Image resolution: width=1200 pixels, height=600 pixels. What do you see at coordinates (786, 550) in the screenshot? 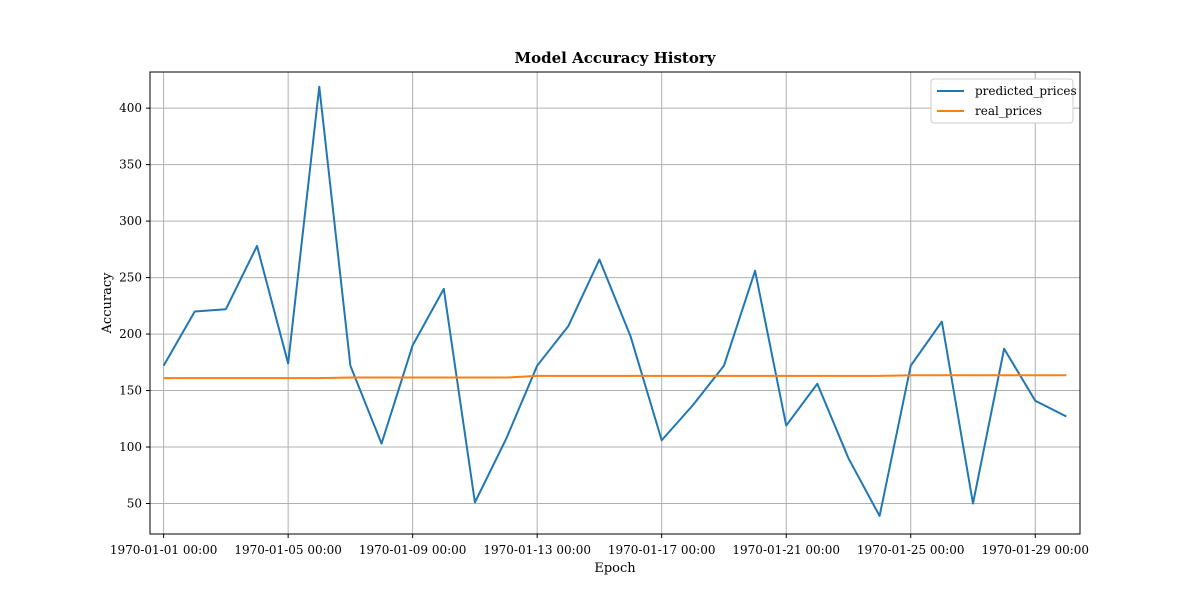
I see `x-tick-label: 1970-01-21 00:00` at bounding box center [786, 550].